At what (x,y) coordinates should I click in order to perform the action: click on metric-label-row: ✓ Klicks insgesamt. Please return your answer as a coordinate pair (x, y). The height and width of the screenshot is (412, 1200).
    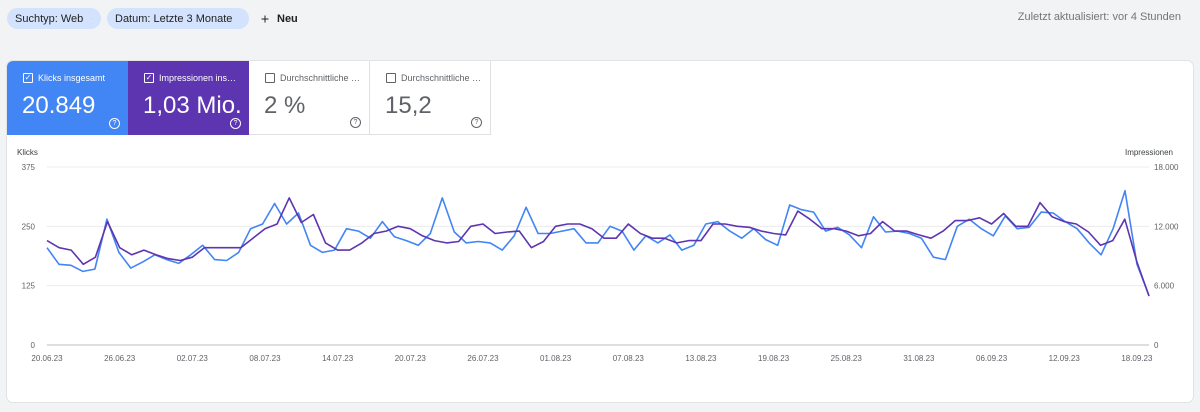
    Looking at the image, I should click on (73, 78).